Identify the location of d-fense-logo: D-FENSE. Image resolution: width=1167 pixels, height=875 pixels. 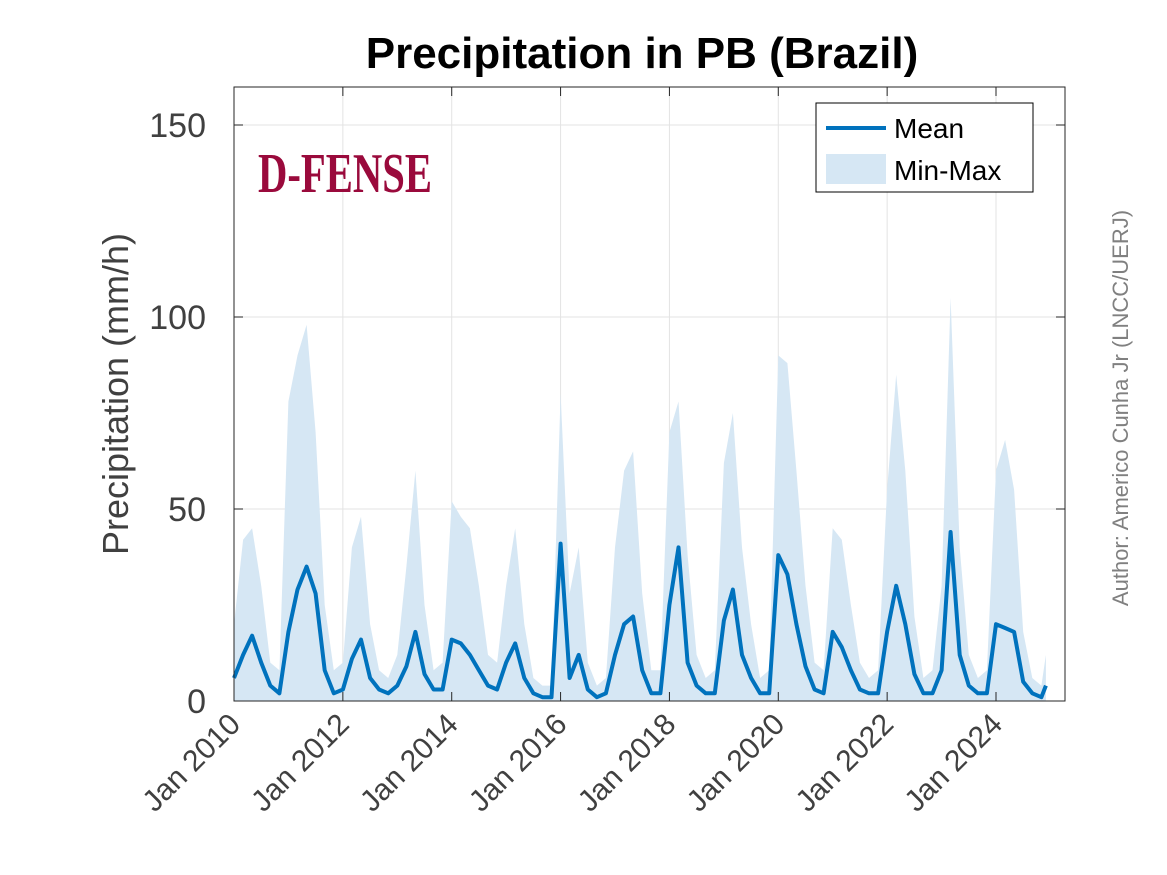
(345, 174).